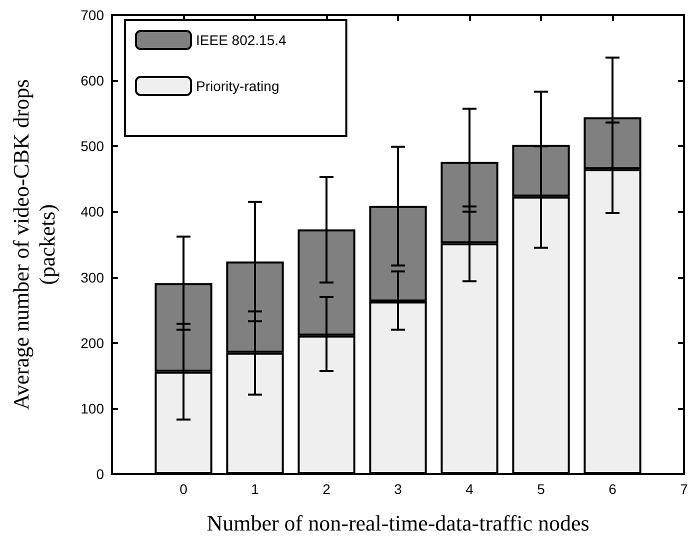 This screenshot has width=696, height=539. I want to click on x-axis-title: Number of non-real-time-data-traffic nodes, so click(398, 523).